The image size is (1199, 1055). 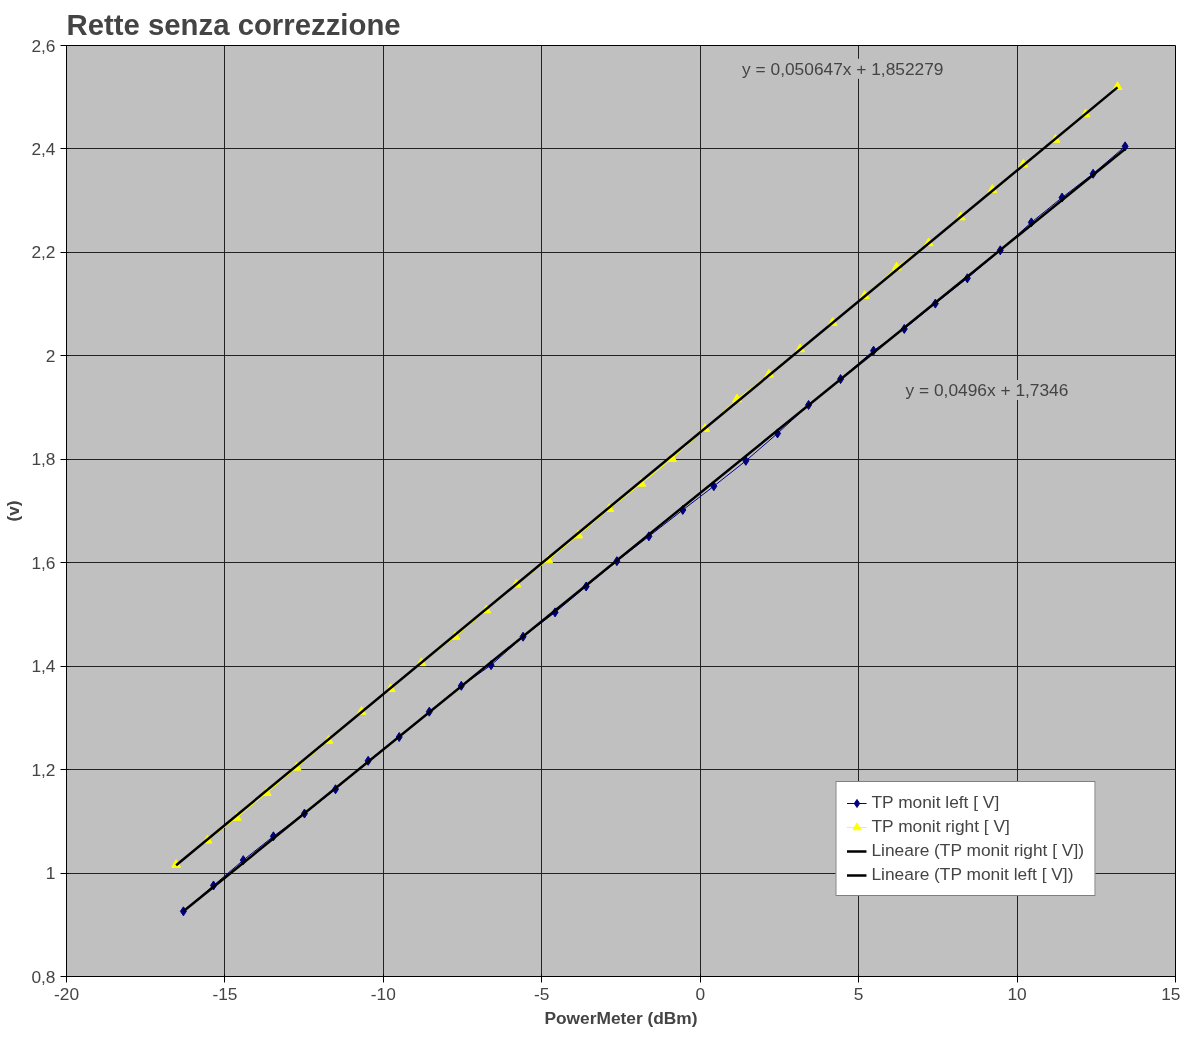 I want to click on y-tick-label: 2, so click(x=50, y=355).